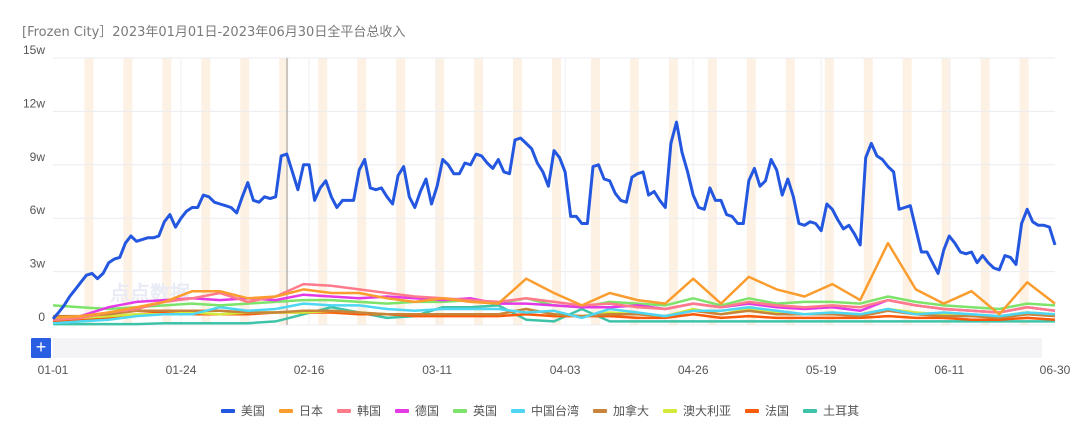 Image resolution: width=1080 pixels, height=425 pixels. I want to click on y-tick-label: 6w, so click(38, 210).